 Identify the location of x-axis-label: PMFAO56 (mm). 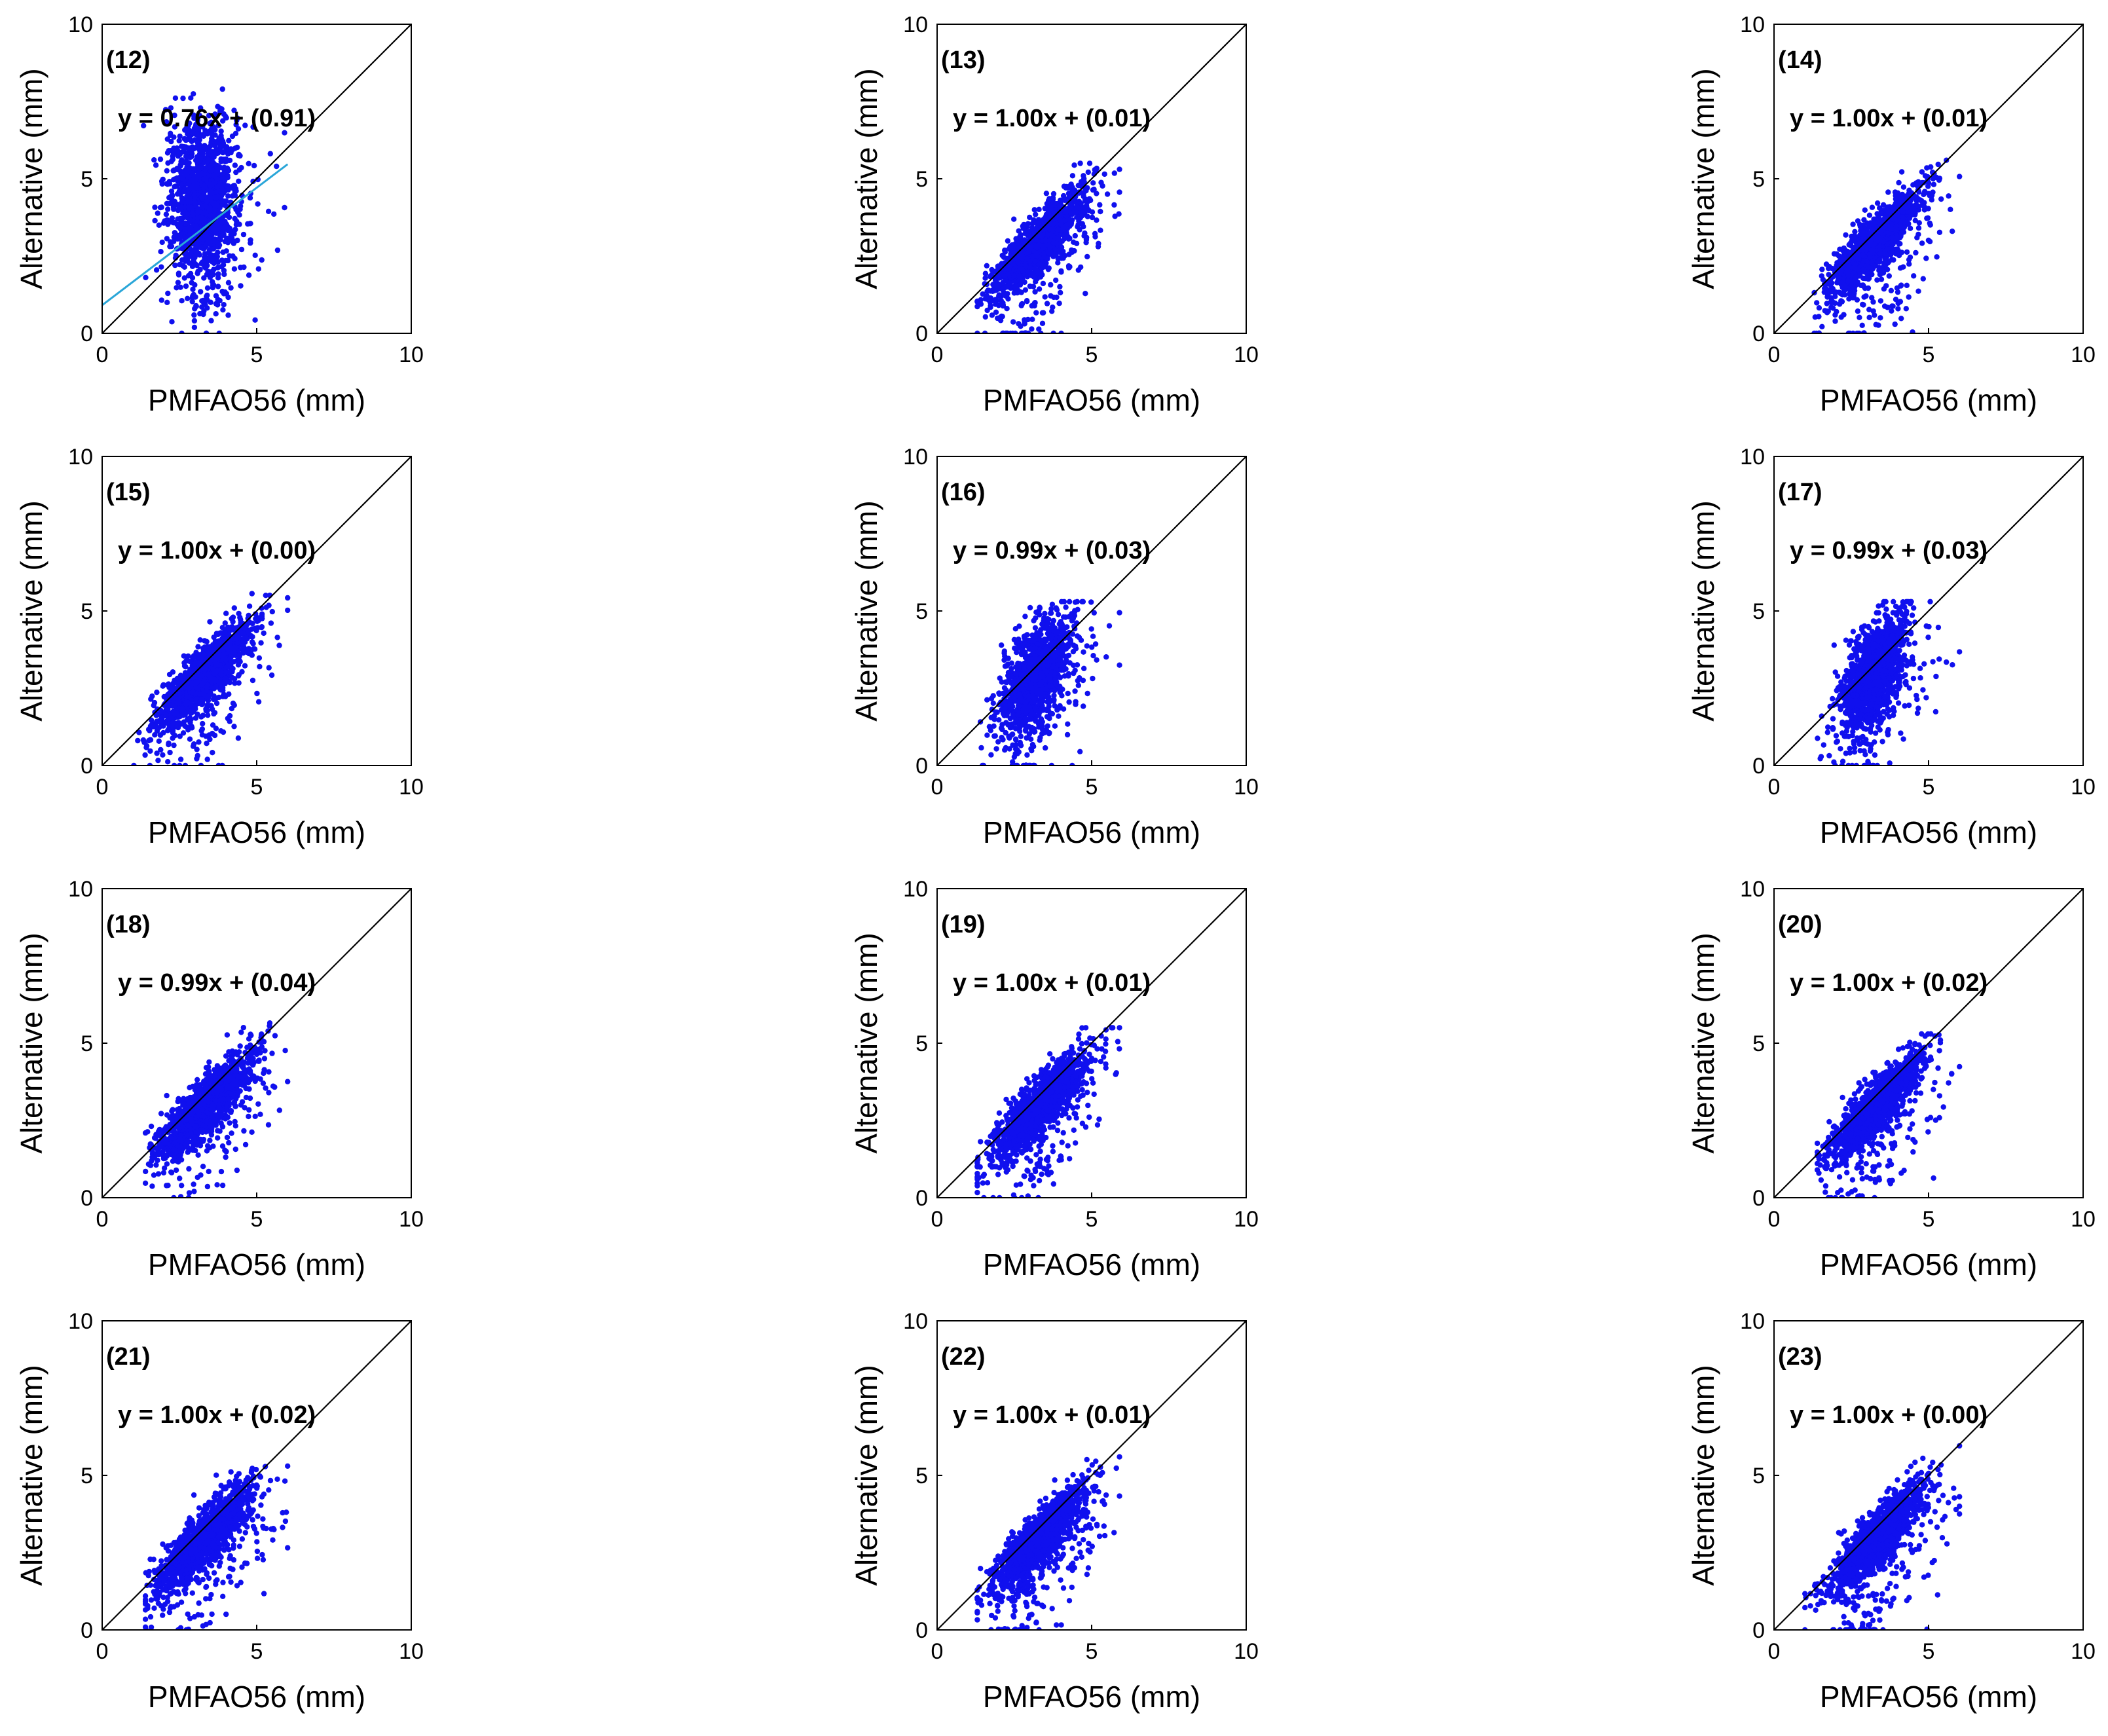
(1928, 400).